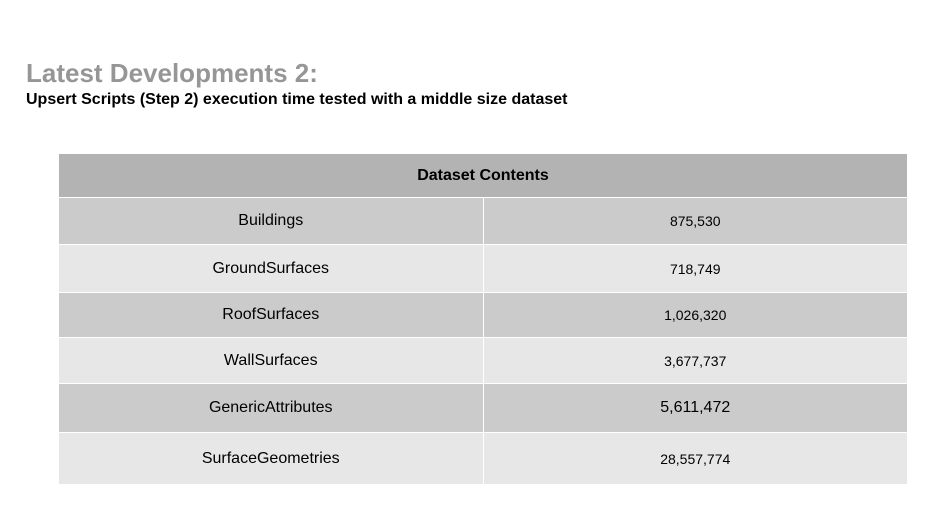  I want to click on row-value-roofsurfaces: 1,026,320, so click(695, 315).